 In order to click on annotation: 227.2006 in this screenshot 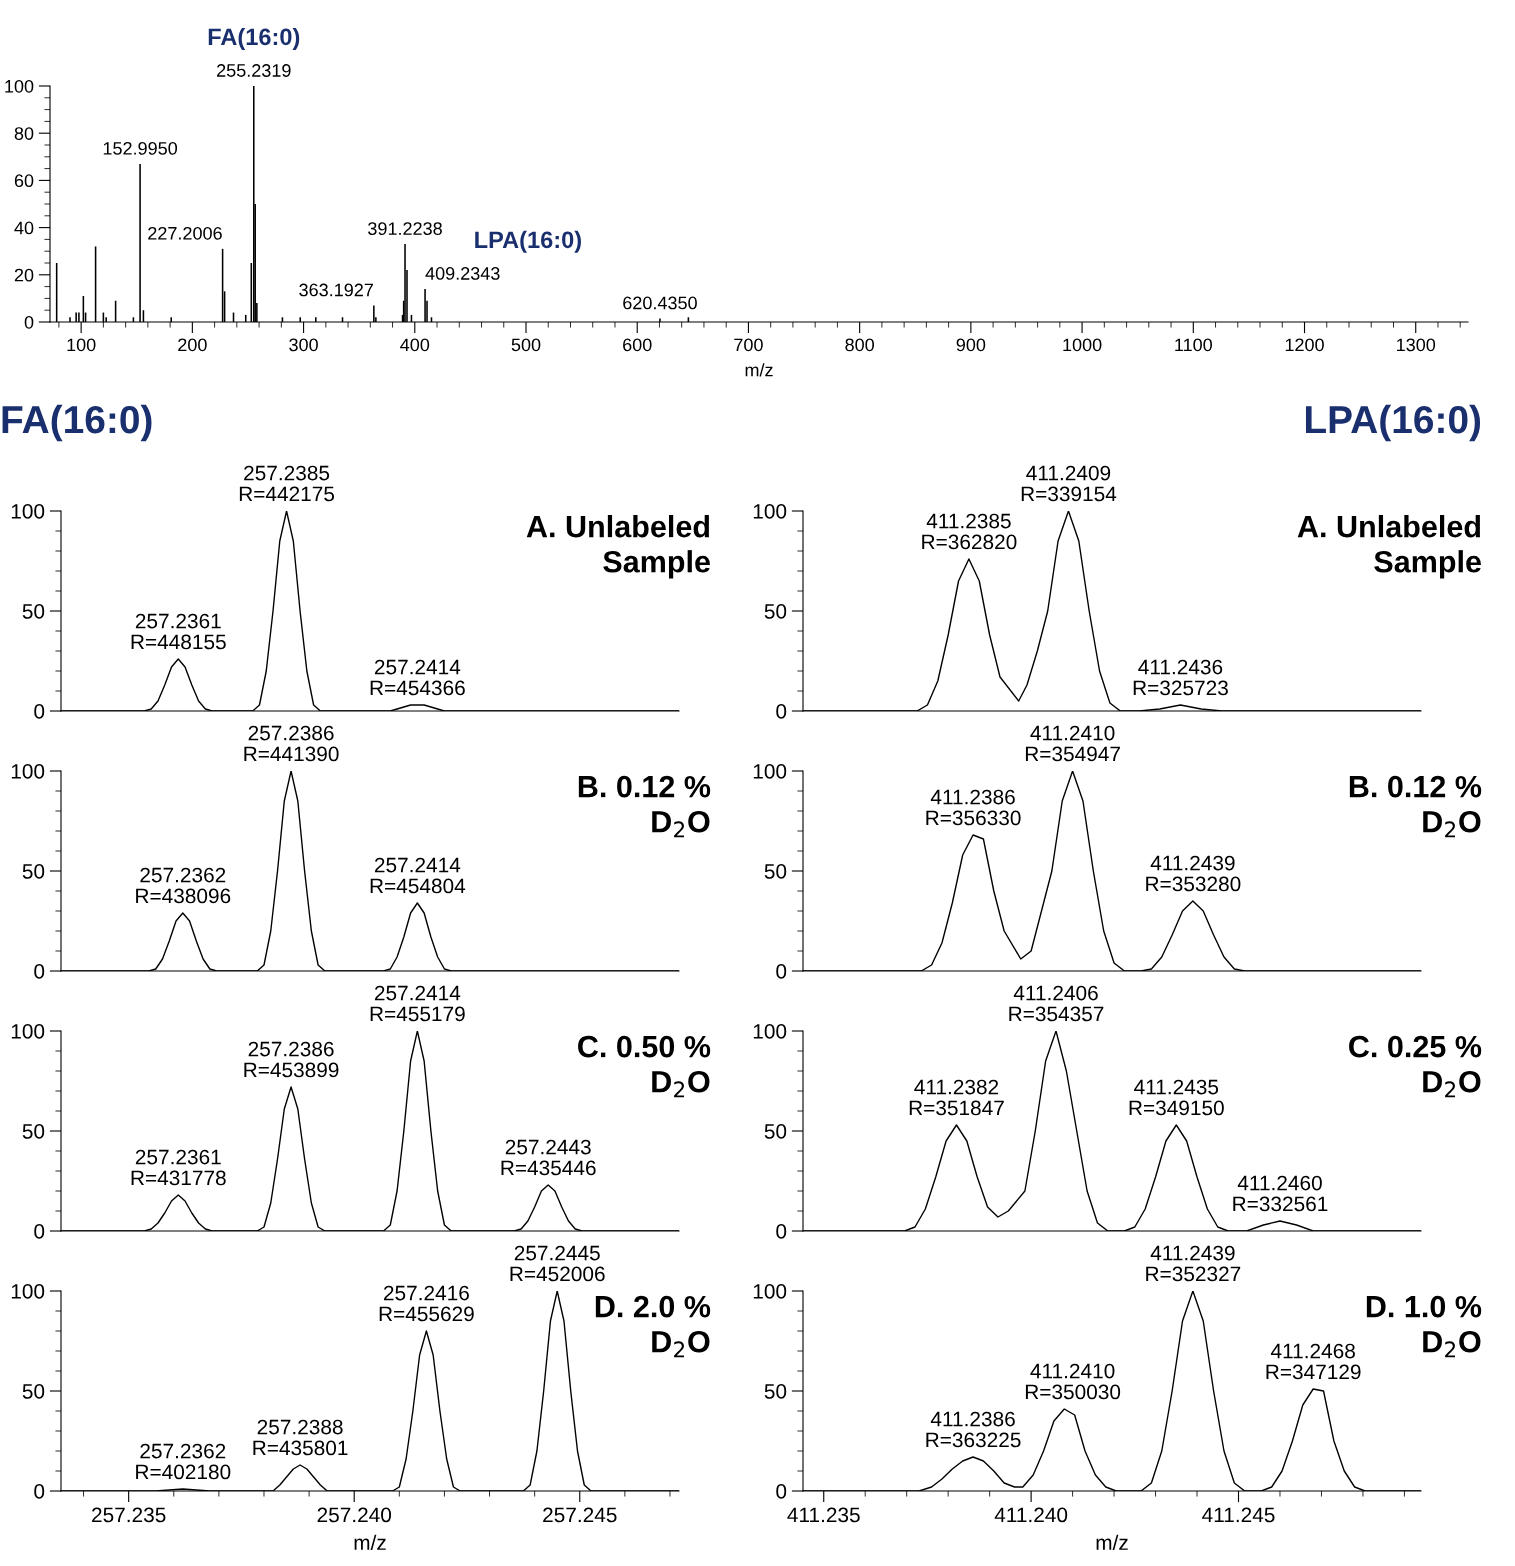, I will do `click(185, 233)`.